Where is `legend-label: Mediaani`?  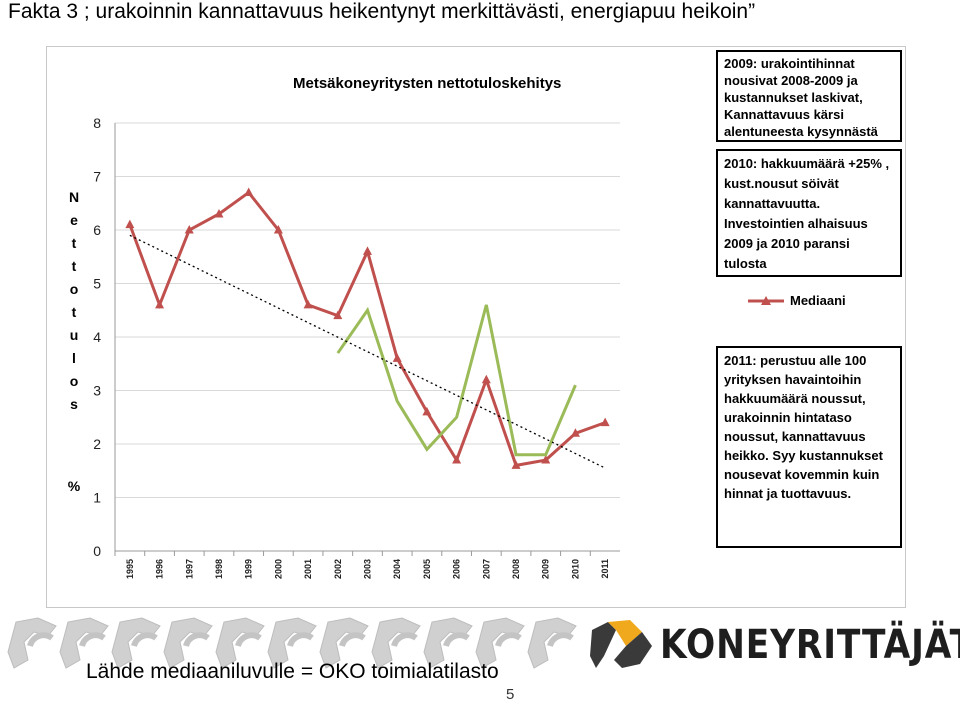
legend-label: Mediaani is located at coordinates (818, 300).